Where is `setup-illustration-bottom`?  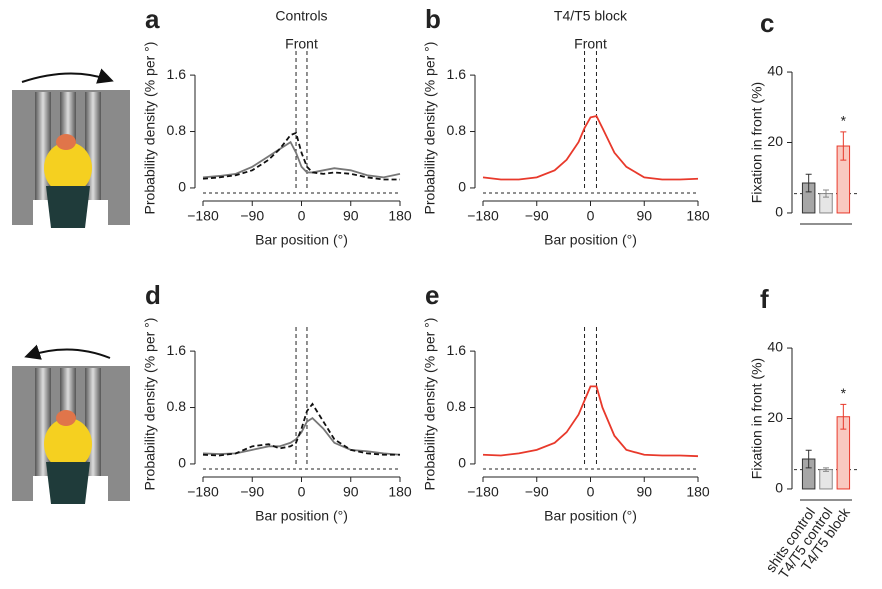
setup-illustration-bottom is located at coordinates (71, 424).